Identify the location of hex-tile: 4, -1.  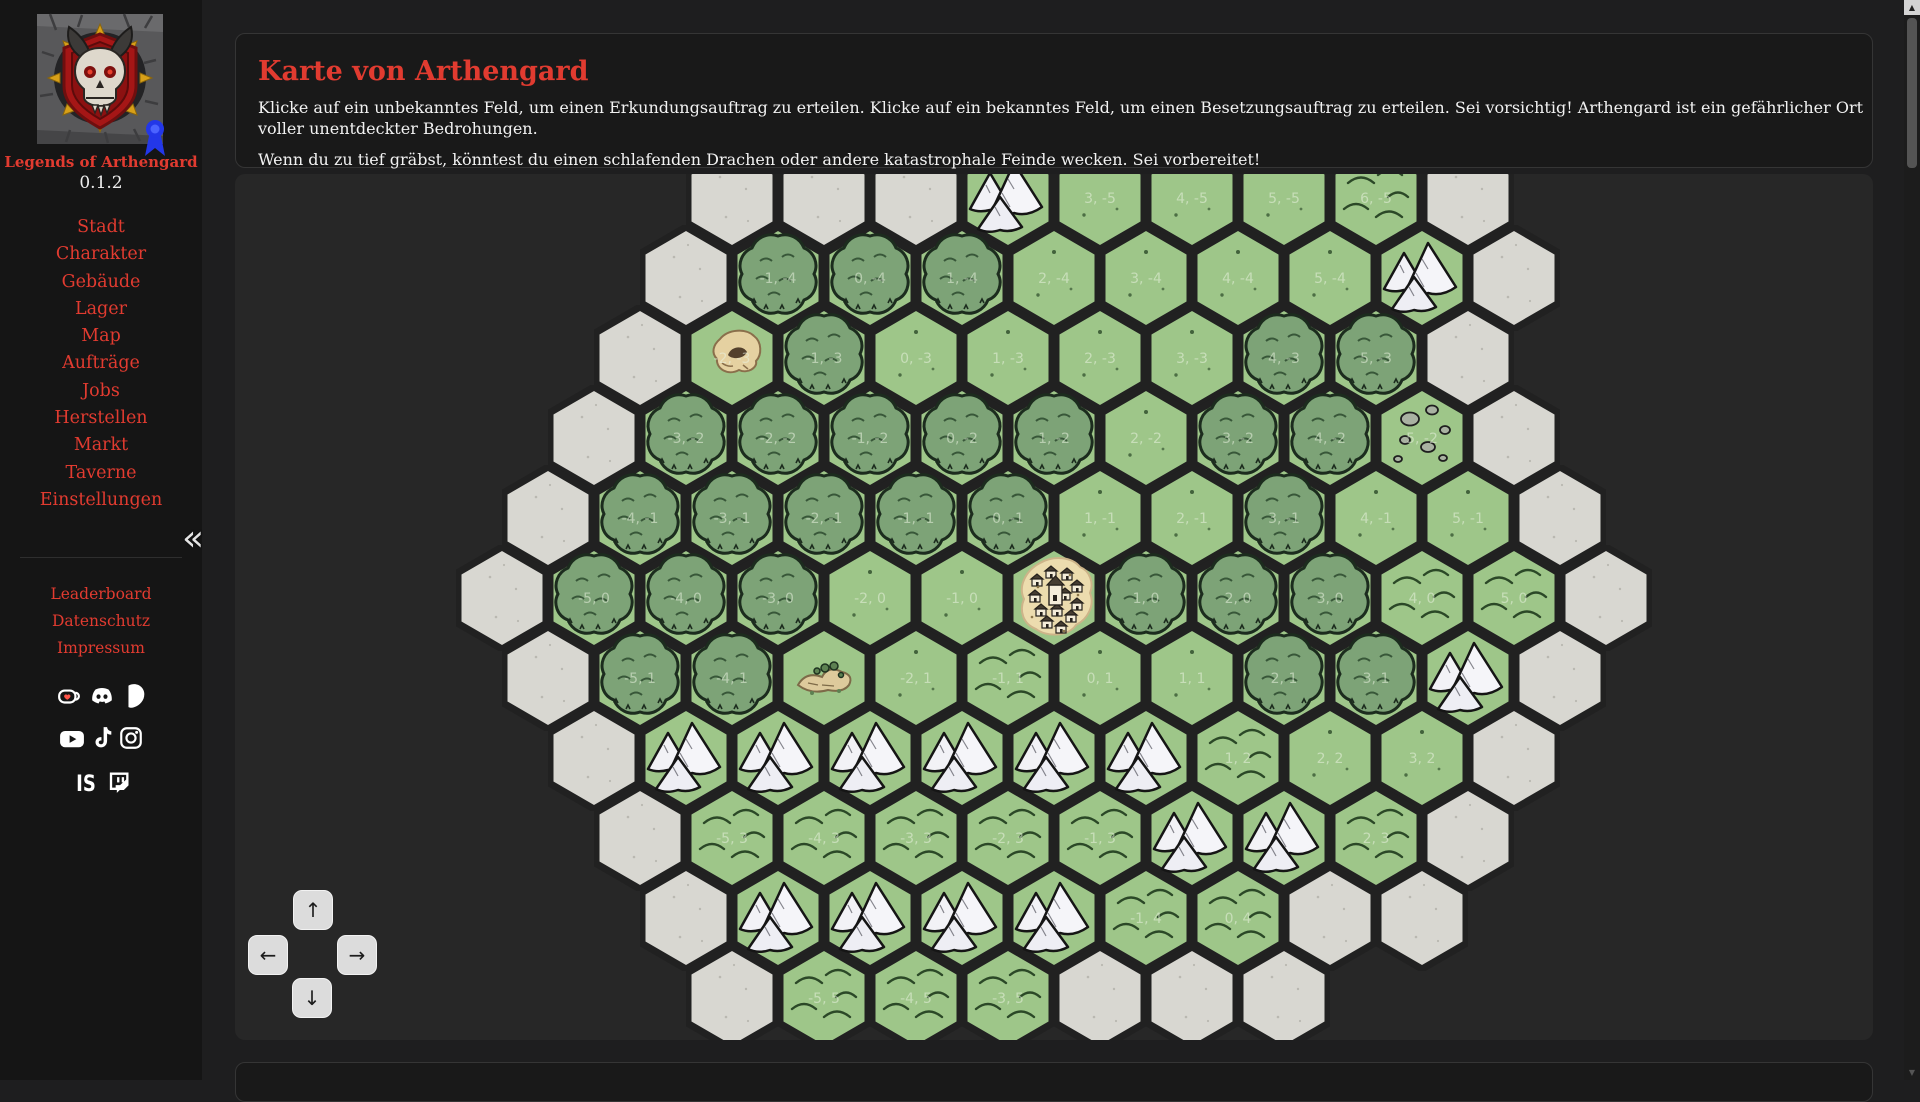
(1376, 518).